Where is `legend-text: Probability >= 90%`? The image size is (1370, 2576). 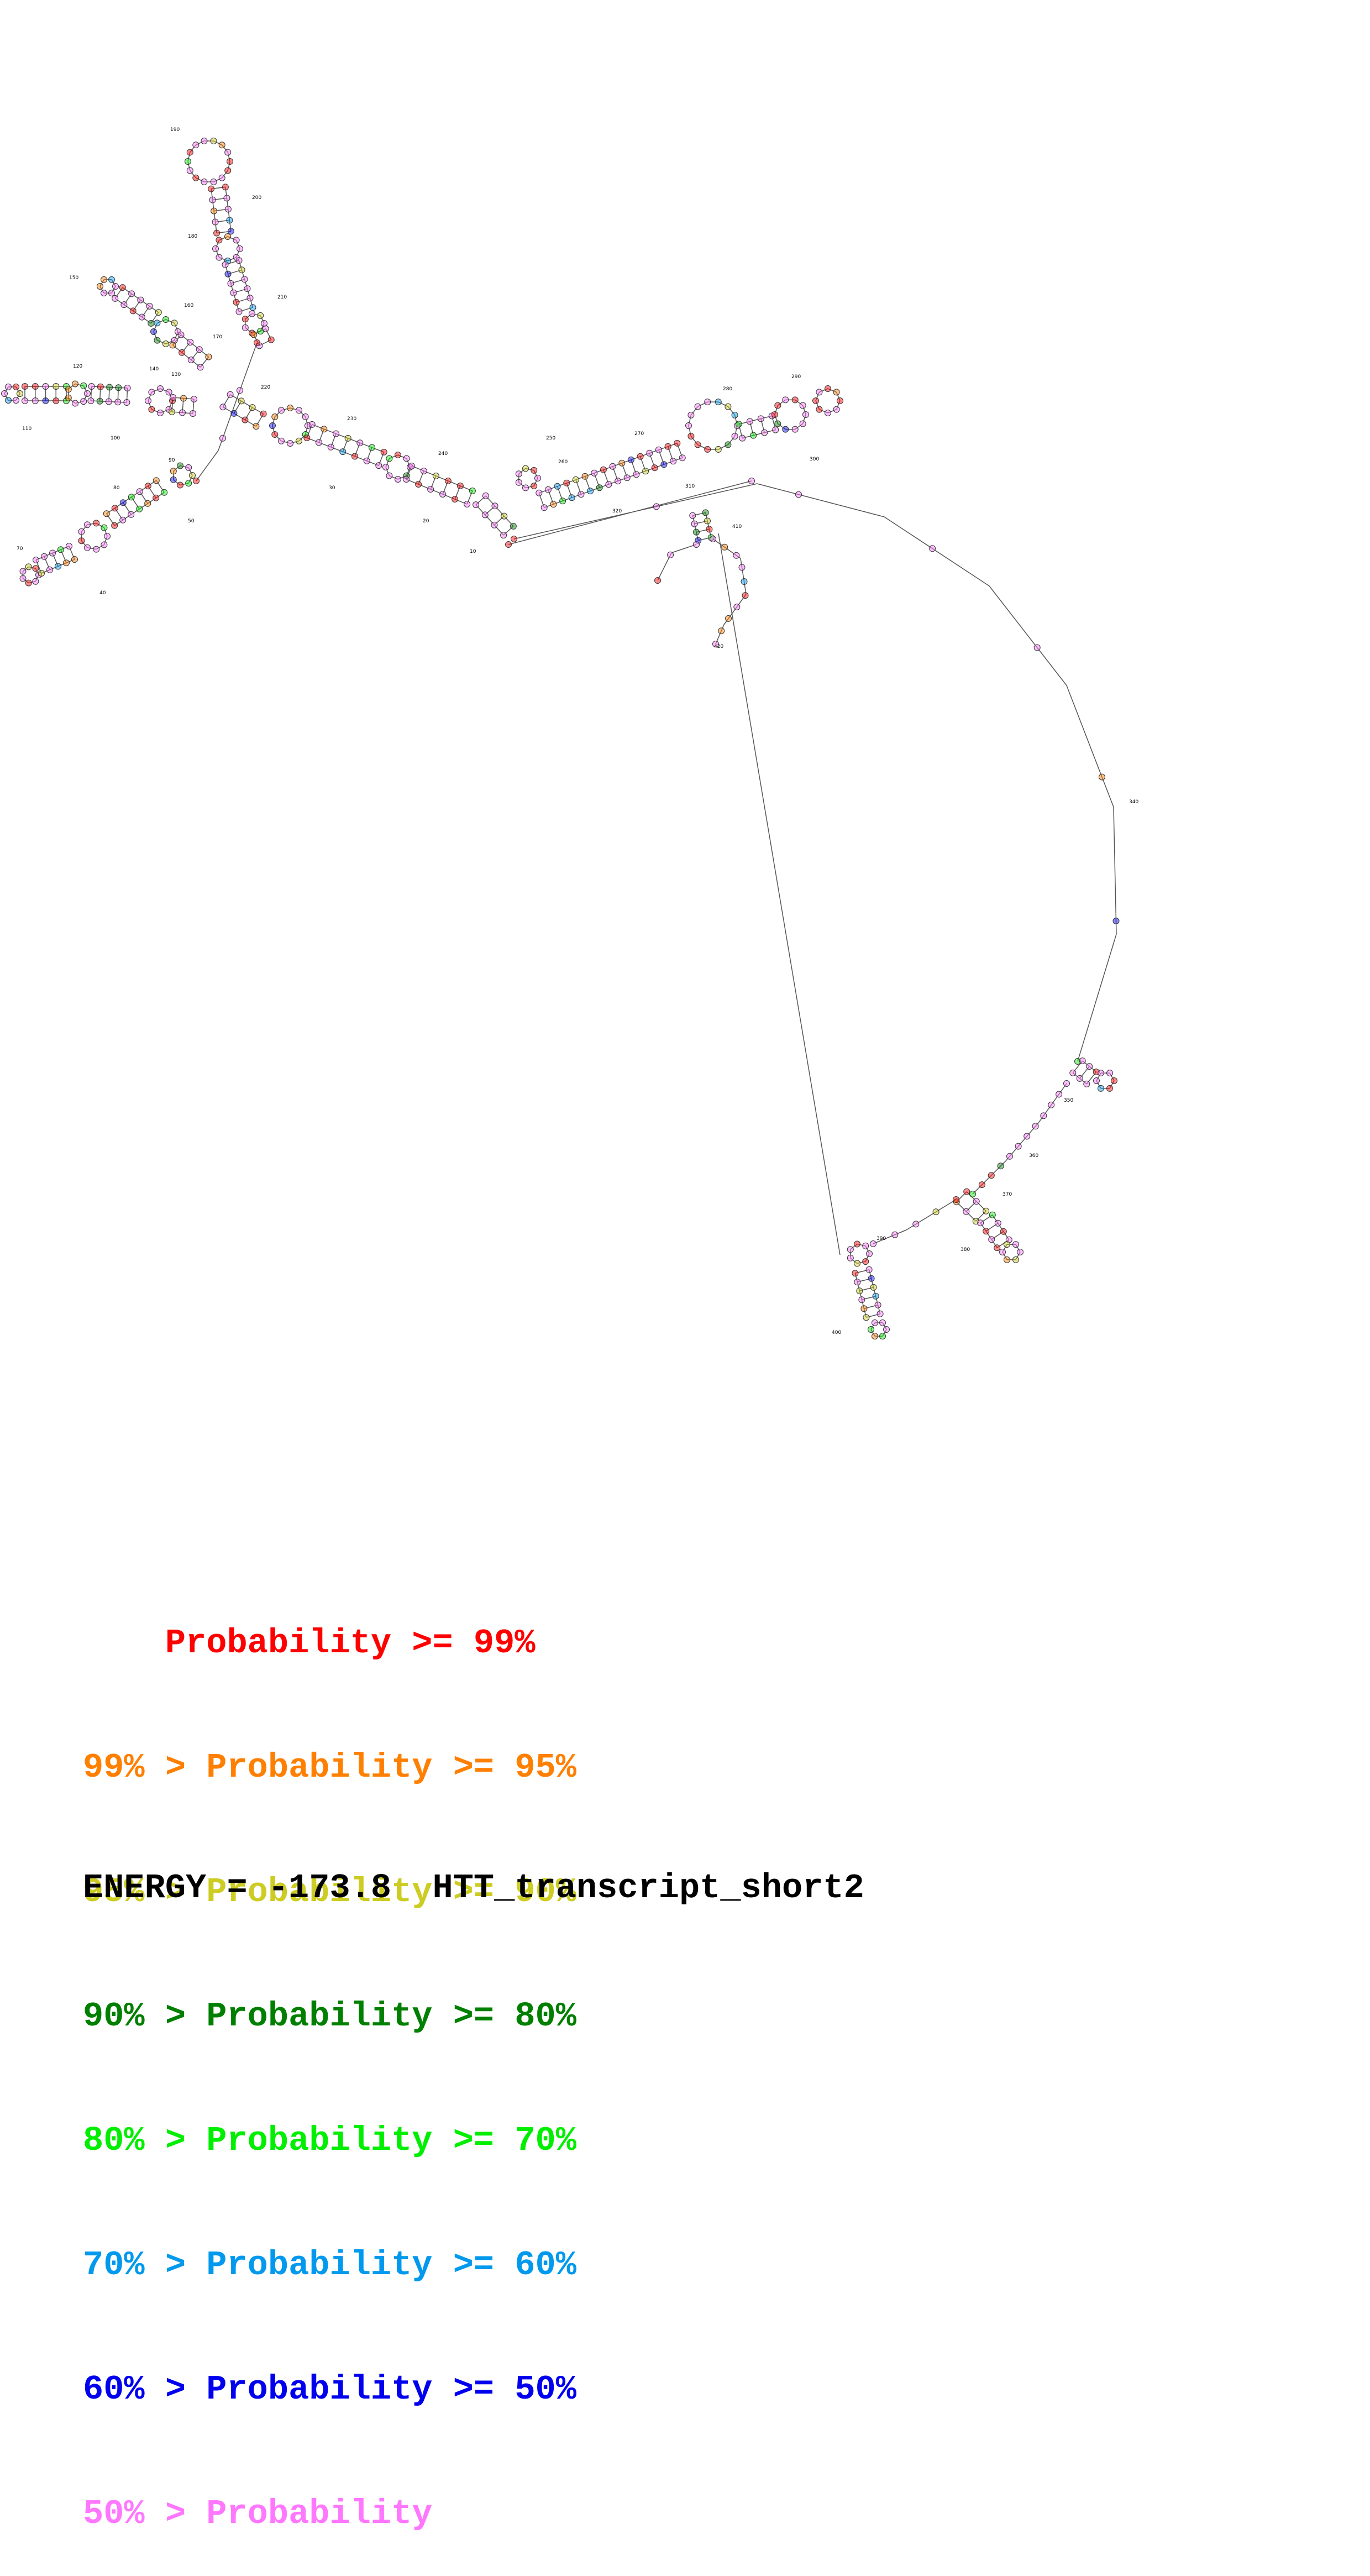
legend-text: Probability >= 90% is located at coordinates (391, 1892).